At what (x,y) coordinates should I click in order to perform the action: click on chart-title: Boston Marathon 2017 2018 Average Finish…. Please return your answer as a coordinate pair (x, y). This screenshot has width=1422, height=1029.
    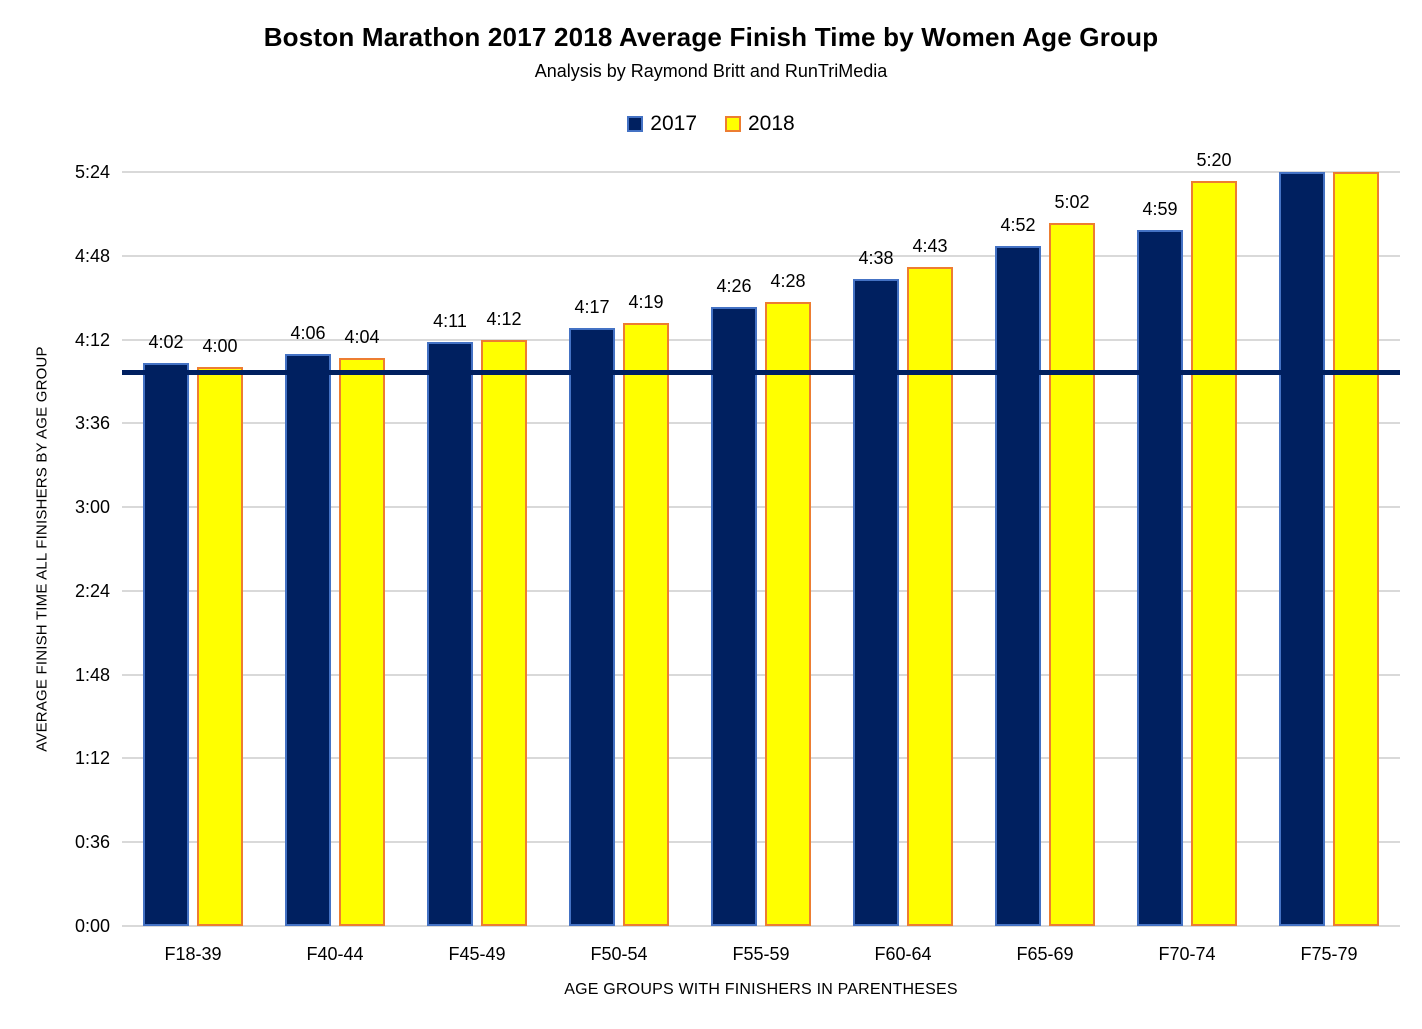
    Looking at the image, I should click on (711, 37).